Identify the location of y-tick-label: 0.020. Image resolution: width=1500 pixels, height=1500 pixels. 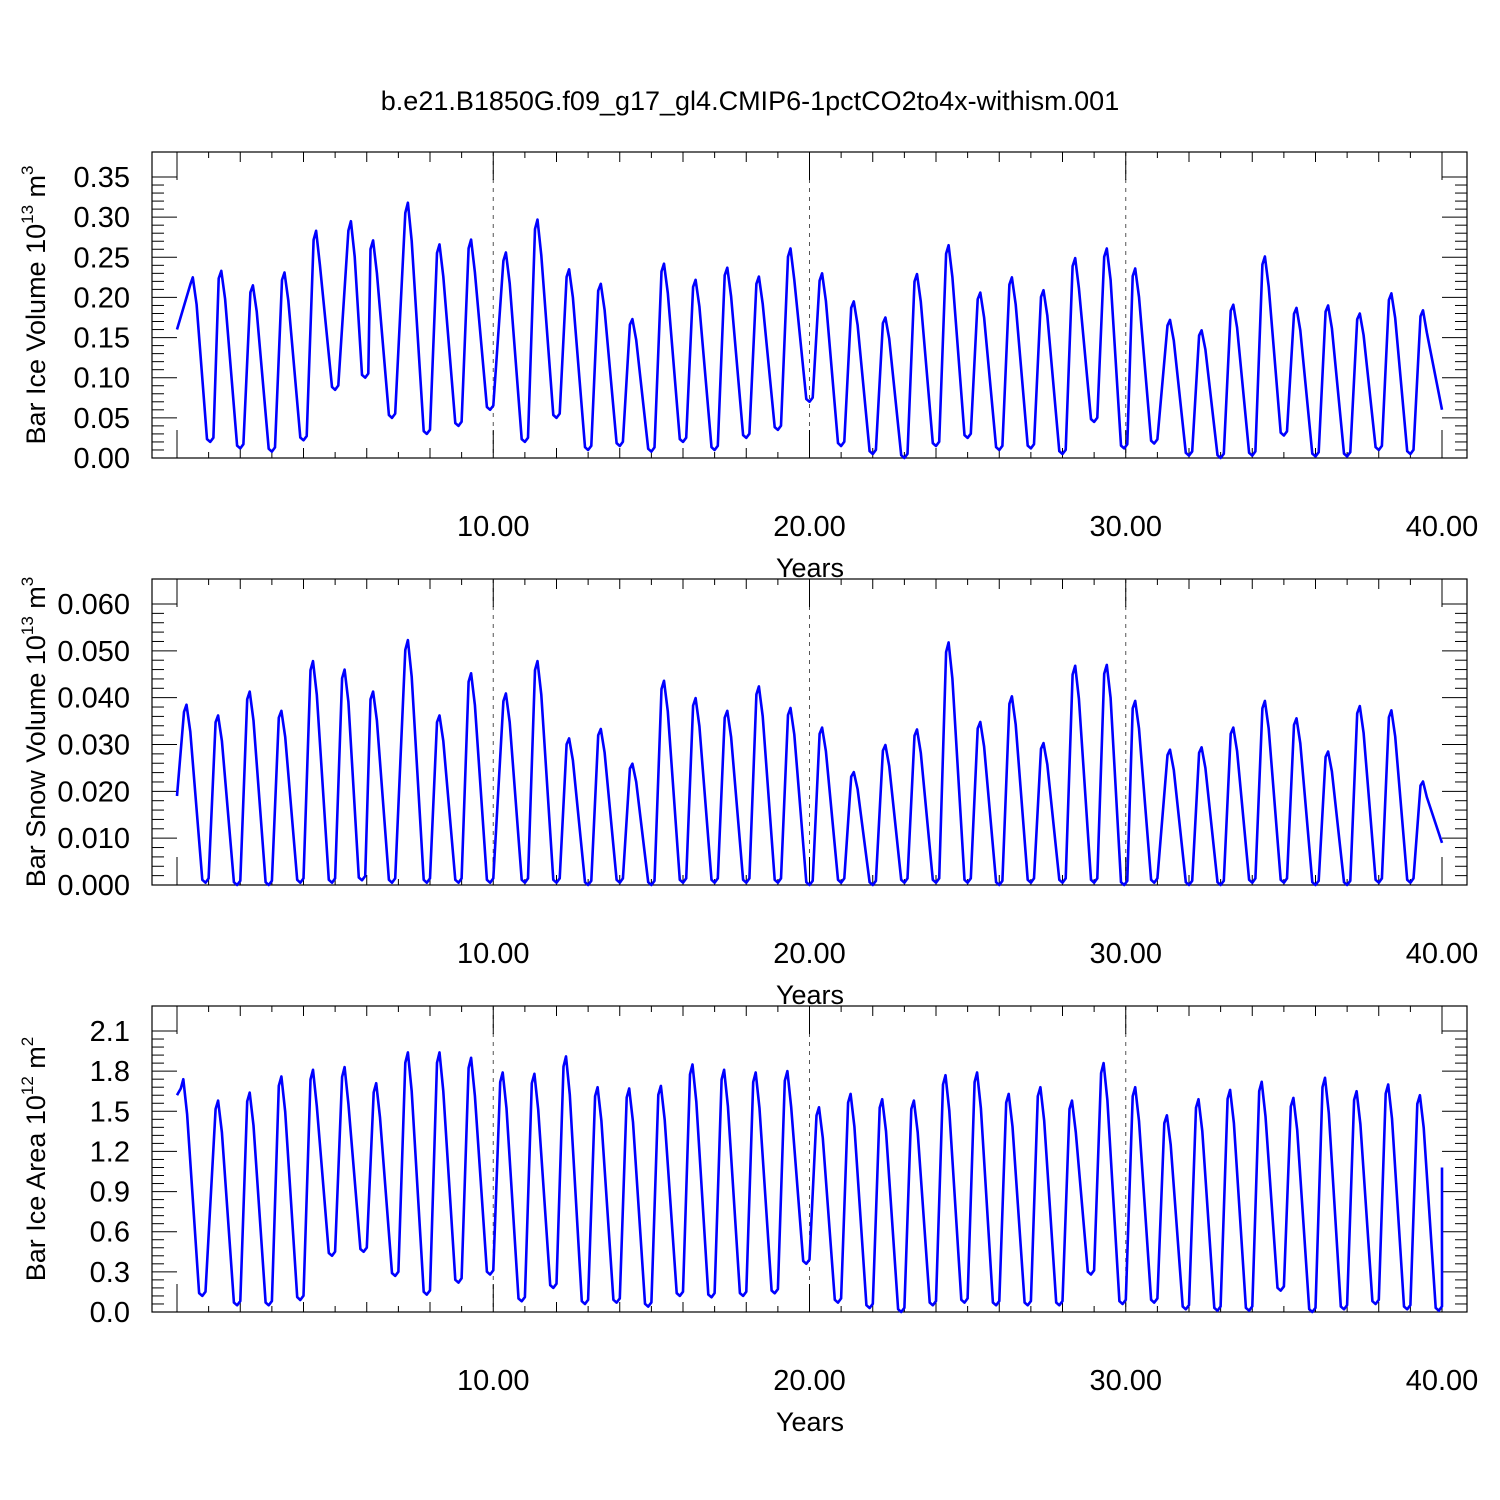
(93, 792).